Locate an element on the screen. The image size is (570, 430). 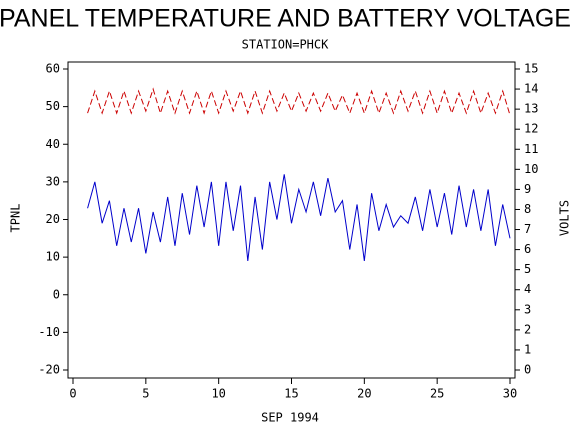
y-tick-label: 60 is located at coordinates (53, 69).